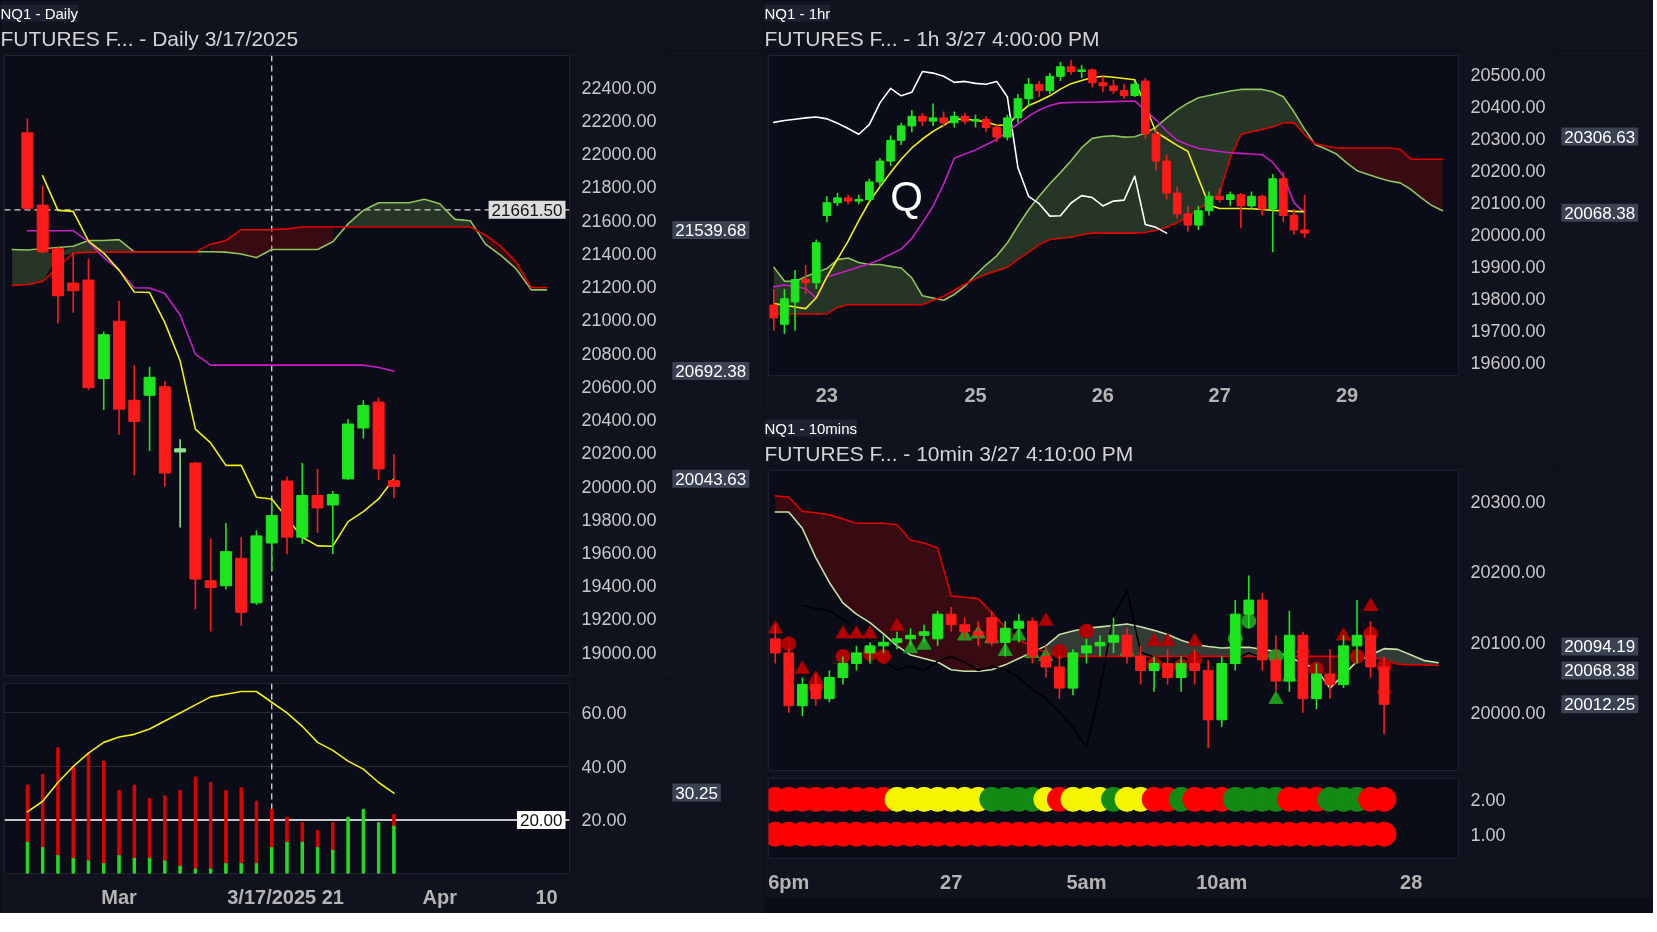 This screenshot has height=932, width=1657. Describe the element at coordinates (949, 453) in the screenshot. I see `chart-subtitle: FUTURES F... - 10min 3/27 4:10:00 PM` at that location.